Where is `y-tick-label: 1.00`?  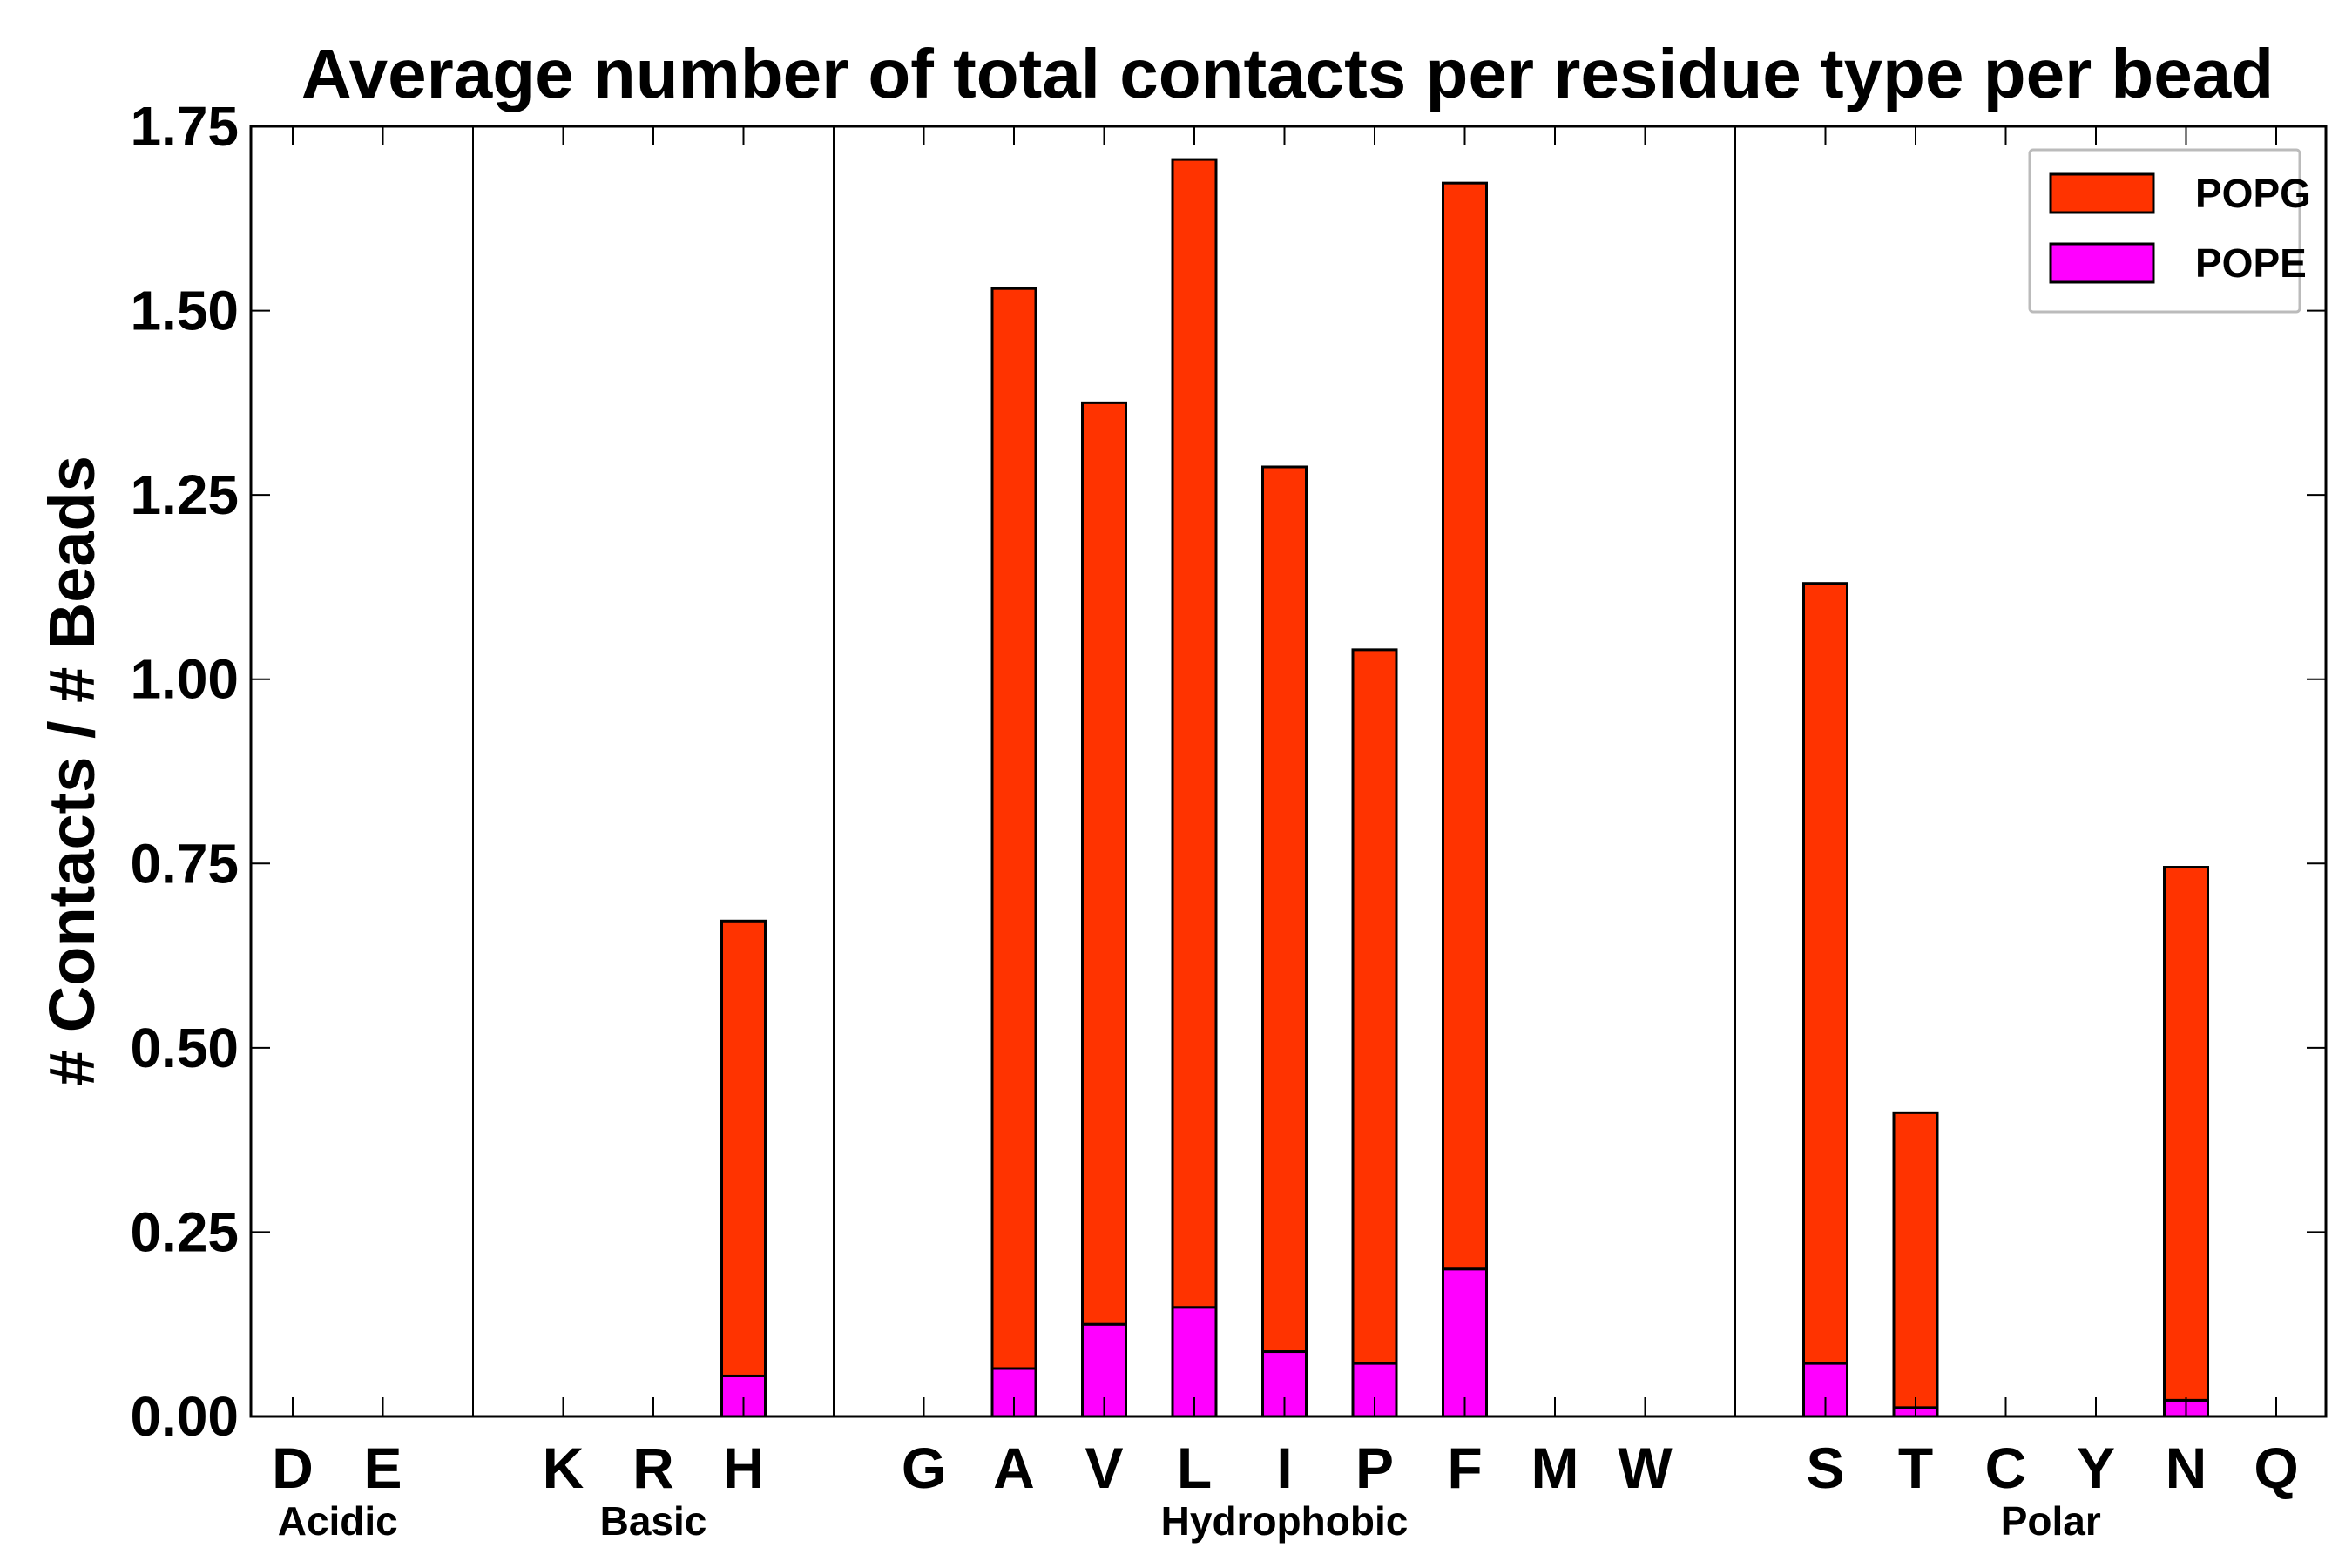 y-tick-label: 1.00 is located at coordinates (184, 679).